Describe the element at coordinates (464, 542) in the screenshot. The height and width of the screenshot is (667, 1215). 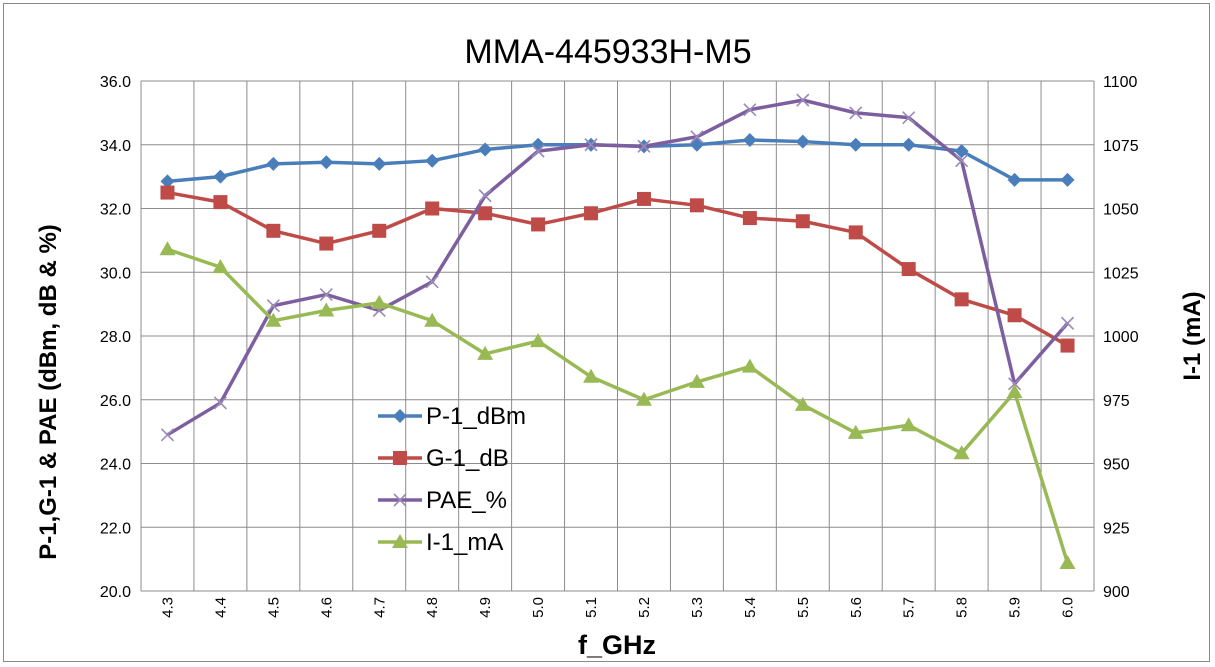
I see `legend-label-i-1-ma: I-1_mA` at that location.